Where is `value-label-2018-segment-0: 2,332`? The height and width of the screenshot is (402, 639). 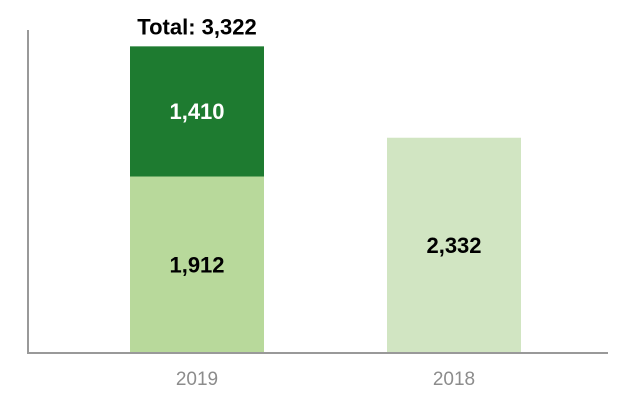 value-label-2018-segment-0: 2,332 is located at coordinates (453, 245).